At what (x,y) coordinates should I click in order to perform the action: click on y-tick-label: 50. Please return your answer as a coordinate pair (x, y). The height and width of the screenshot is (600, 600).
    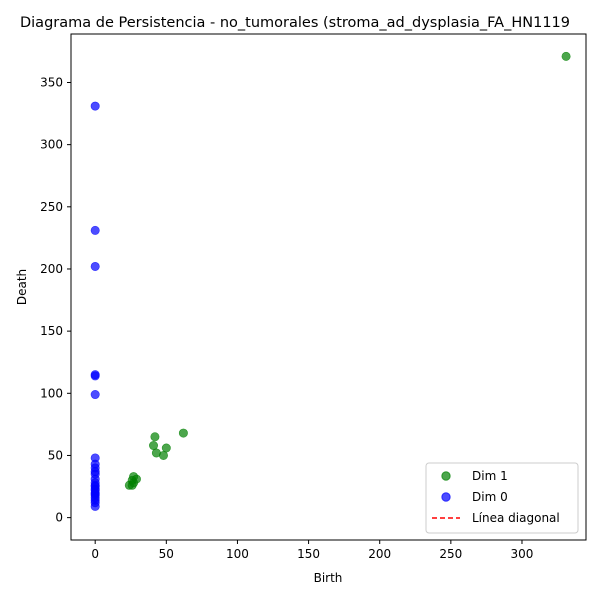
    Looking at the image, I should click on (55, 455).